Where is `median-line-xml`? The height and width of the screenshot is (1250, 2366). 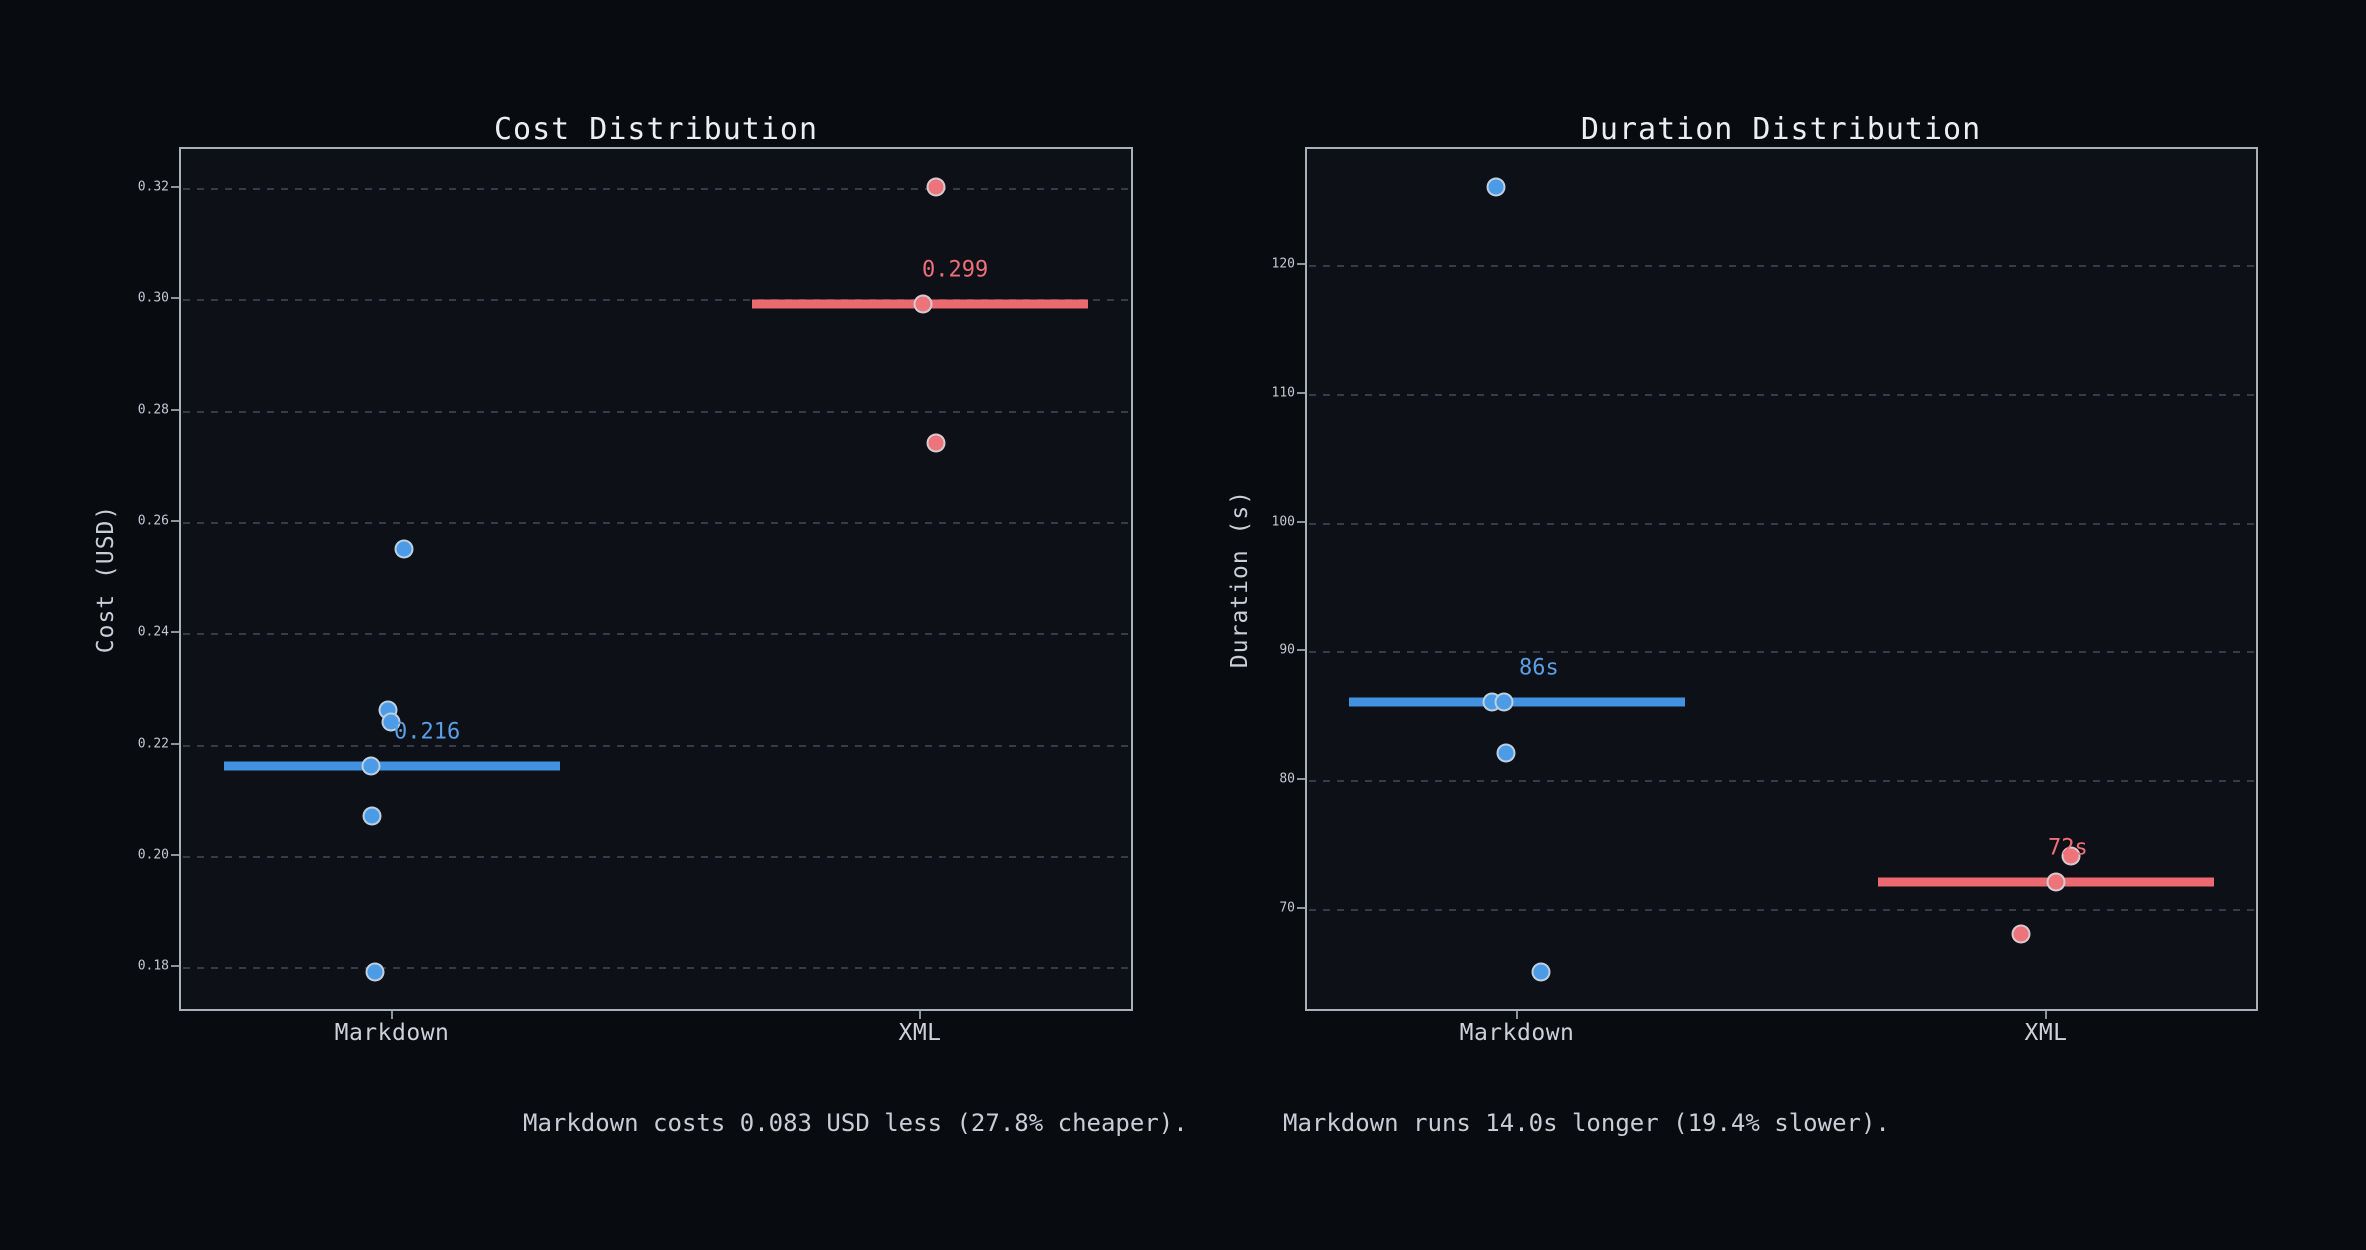 median-line-xml is located at coordinates (2046, 882).